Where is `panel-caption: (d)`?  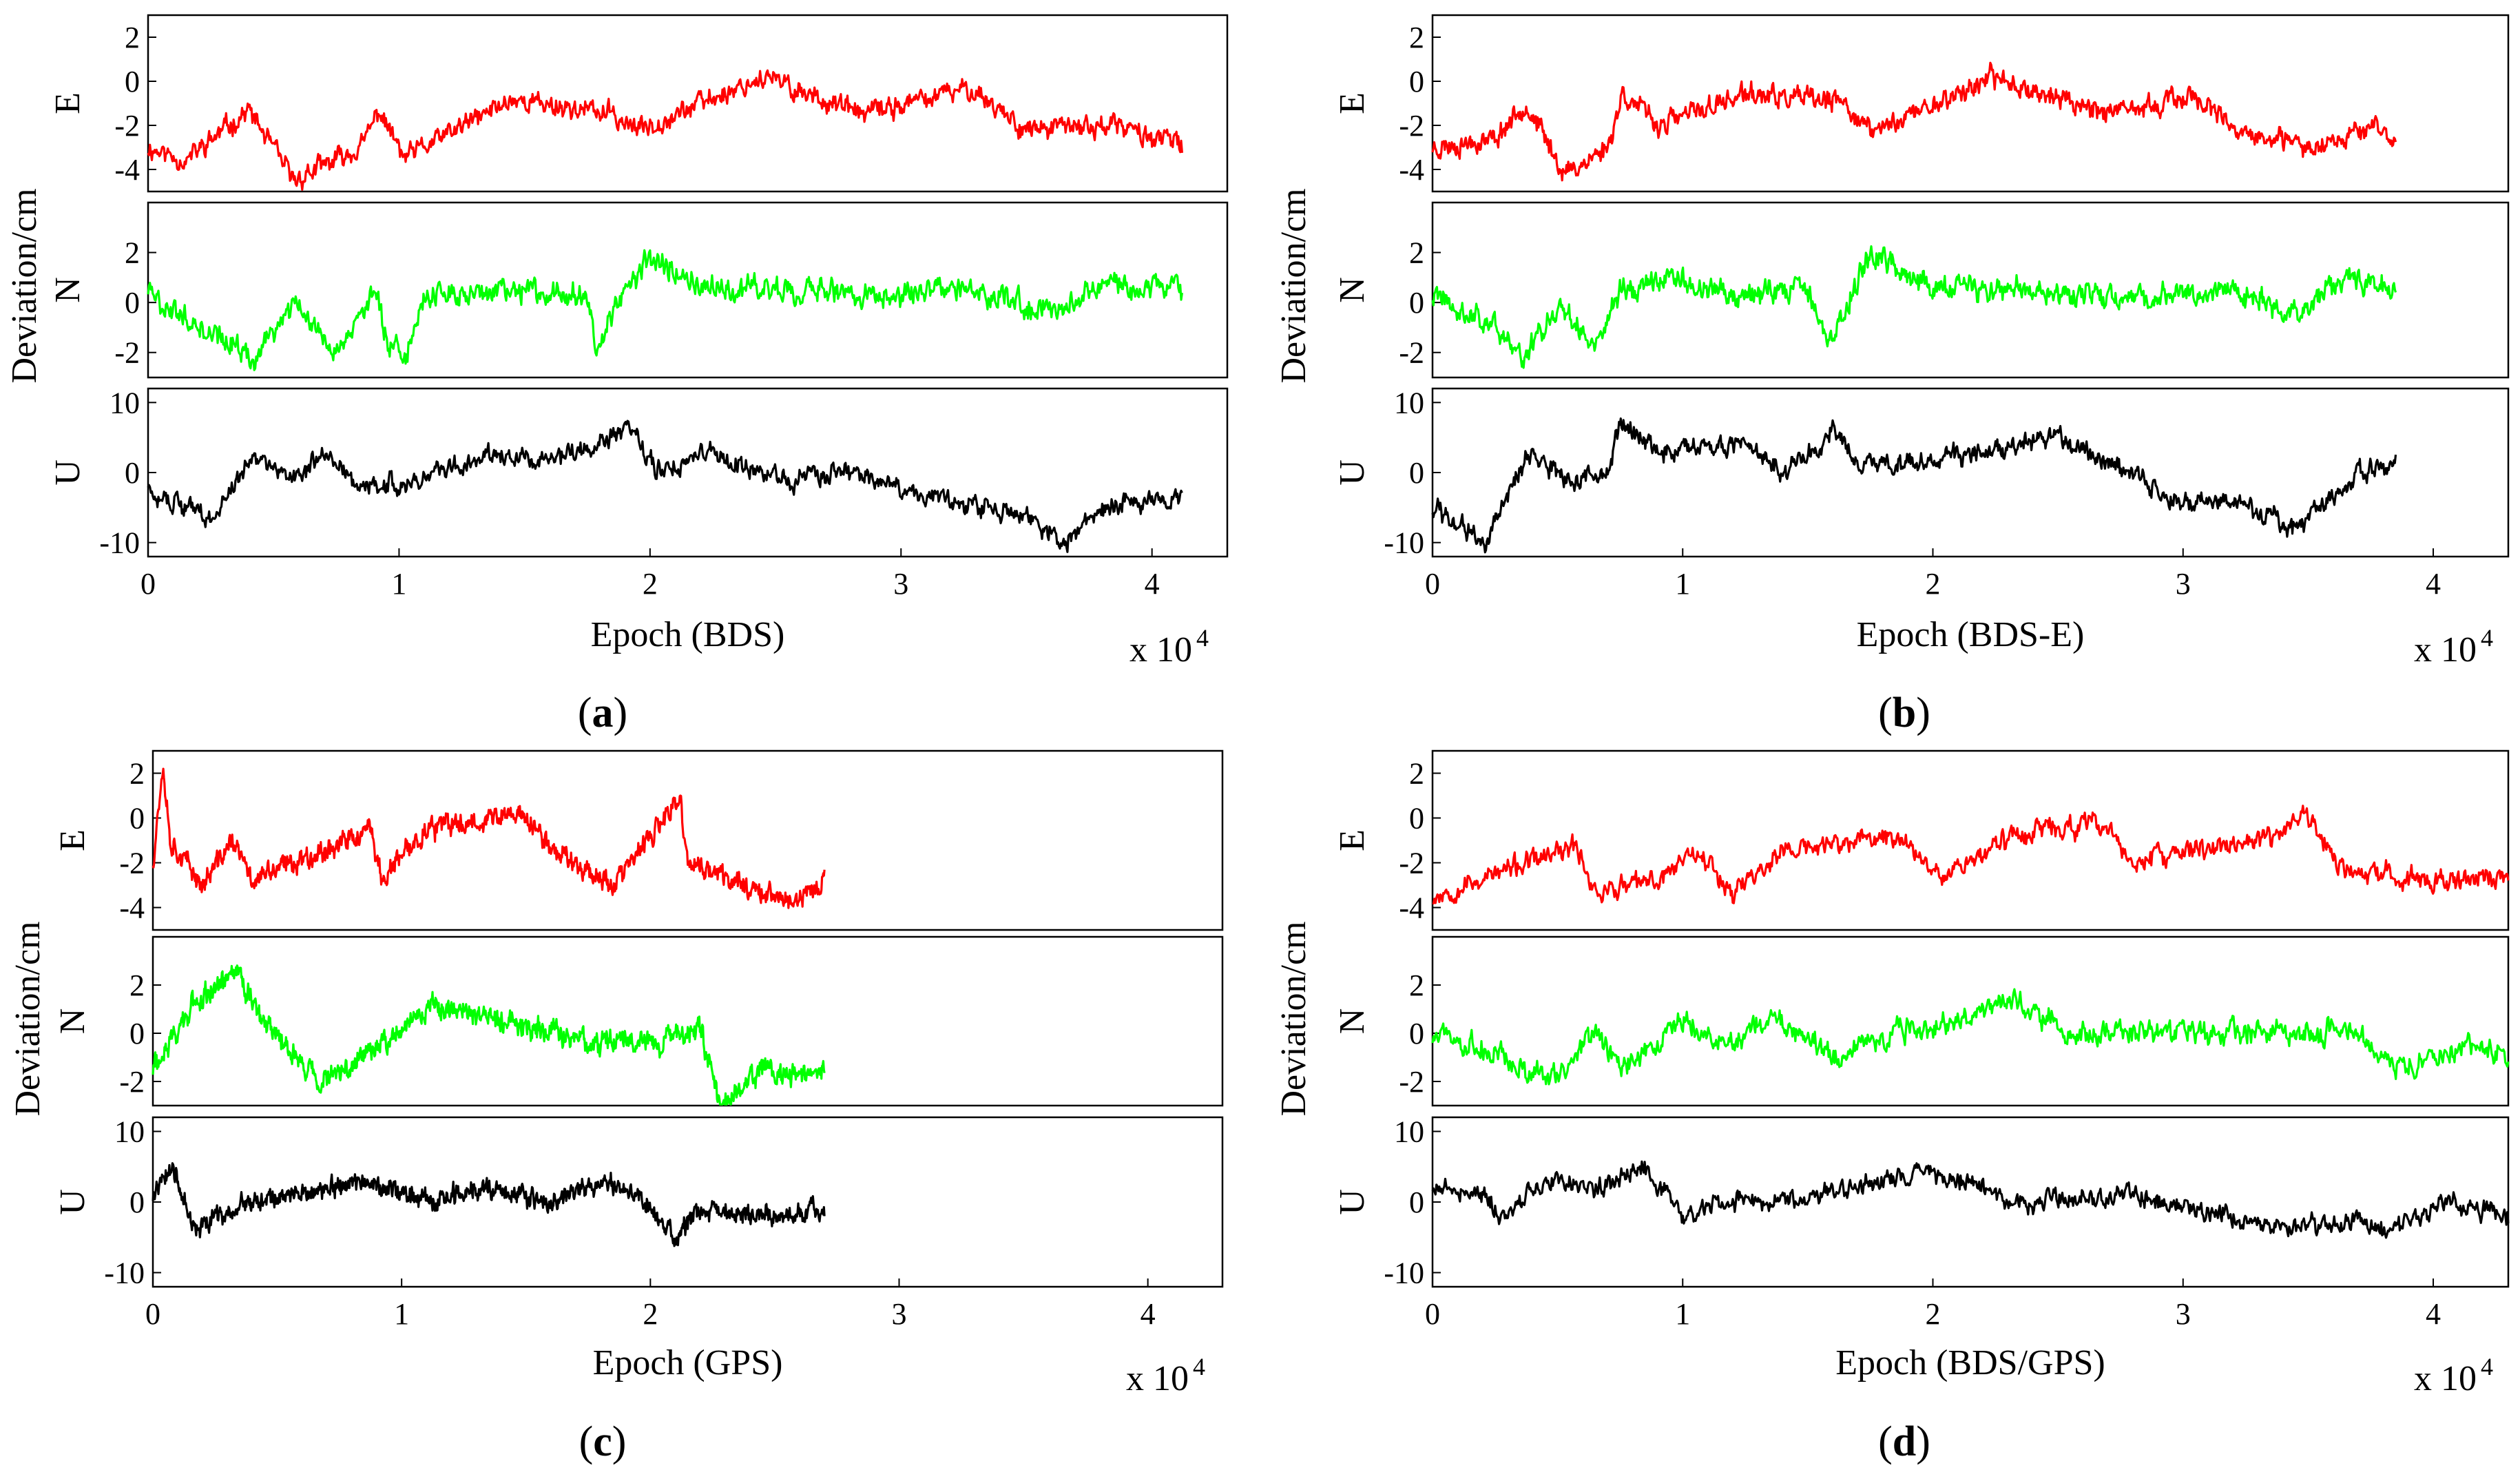
panel-caption: (d) is located at coordinates (1904, 1441).